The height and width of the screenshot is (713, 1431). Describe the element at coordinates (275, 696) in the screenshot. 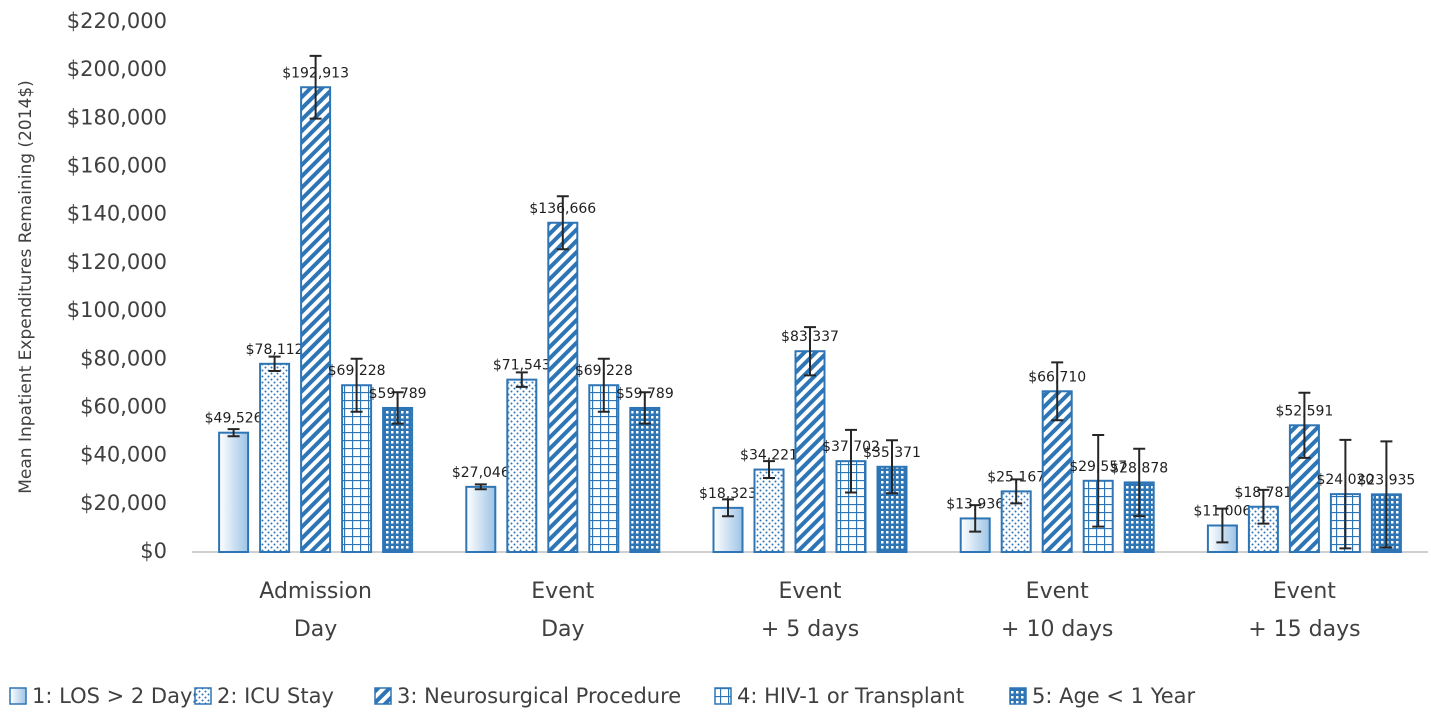

I see `legend-label: 2: ICU Stay` at that location.